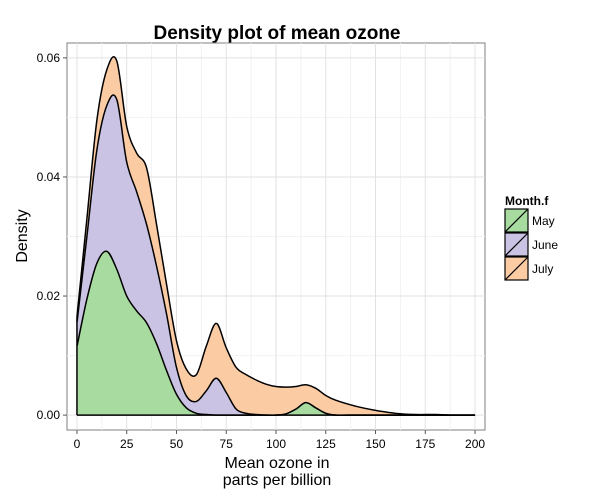 Image resolution: width=600 pixels, height=500 pixels. Describe the element at coordinates (542, 269) in the screenshot. I see `legend-label-july: July` at that location.